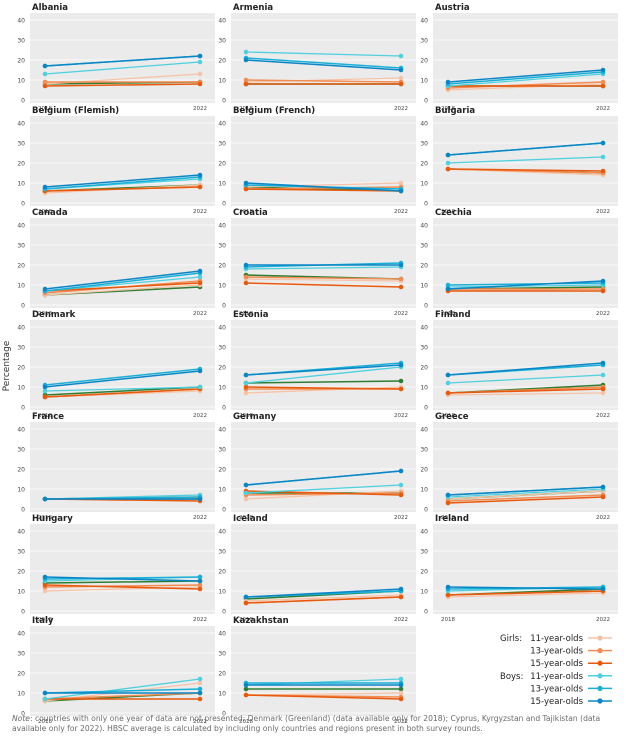 This screenshot has height=737, width=626. What do you see at coordinates (323, 382) in the screenshot?
I see `series-line-avg` at bounding box center [323, 382].